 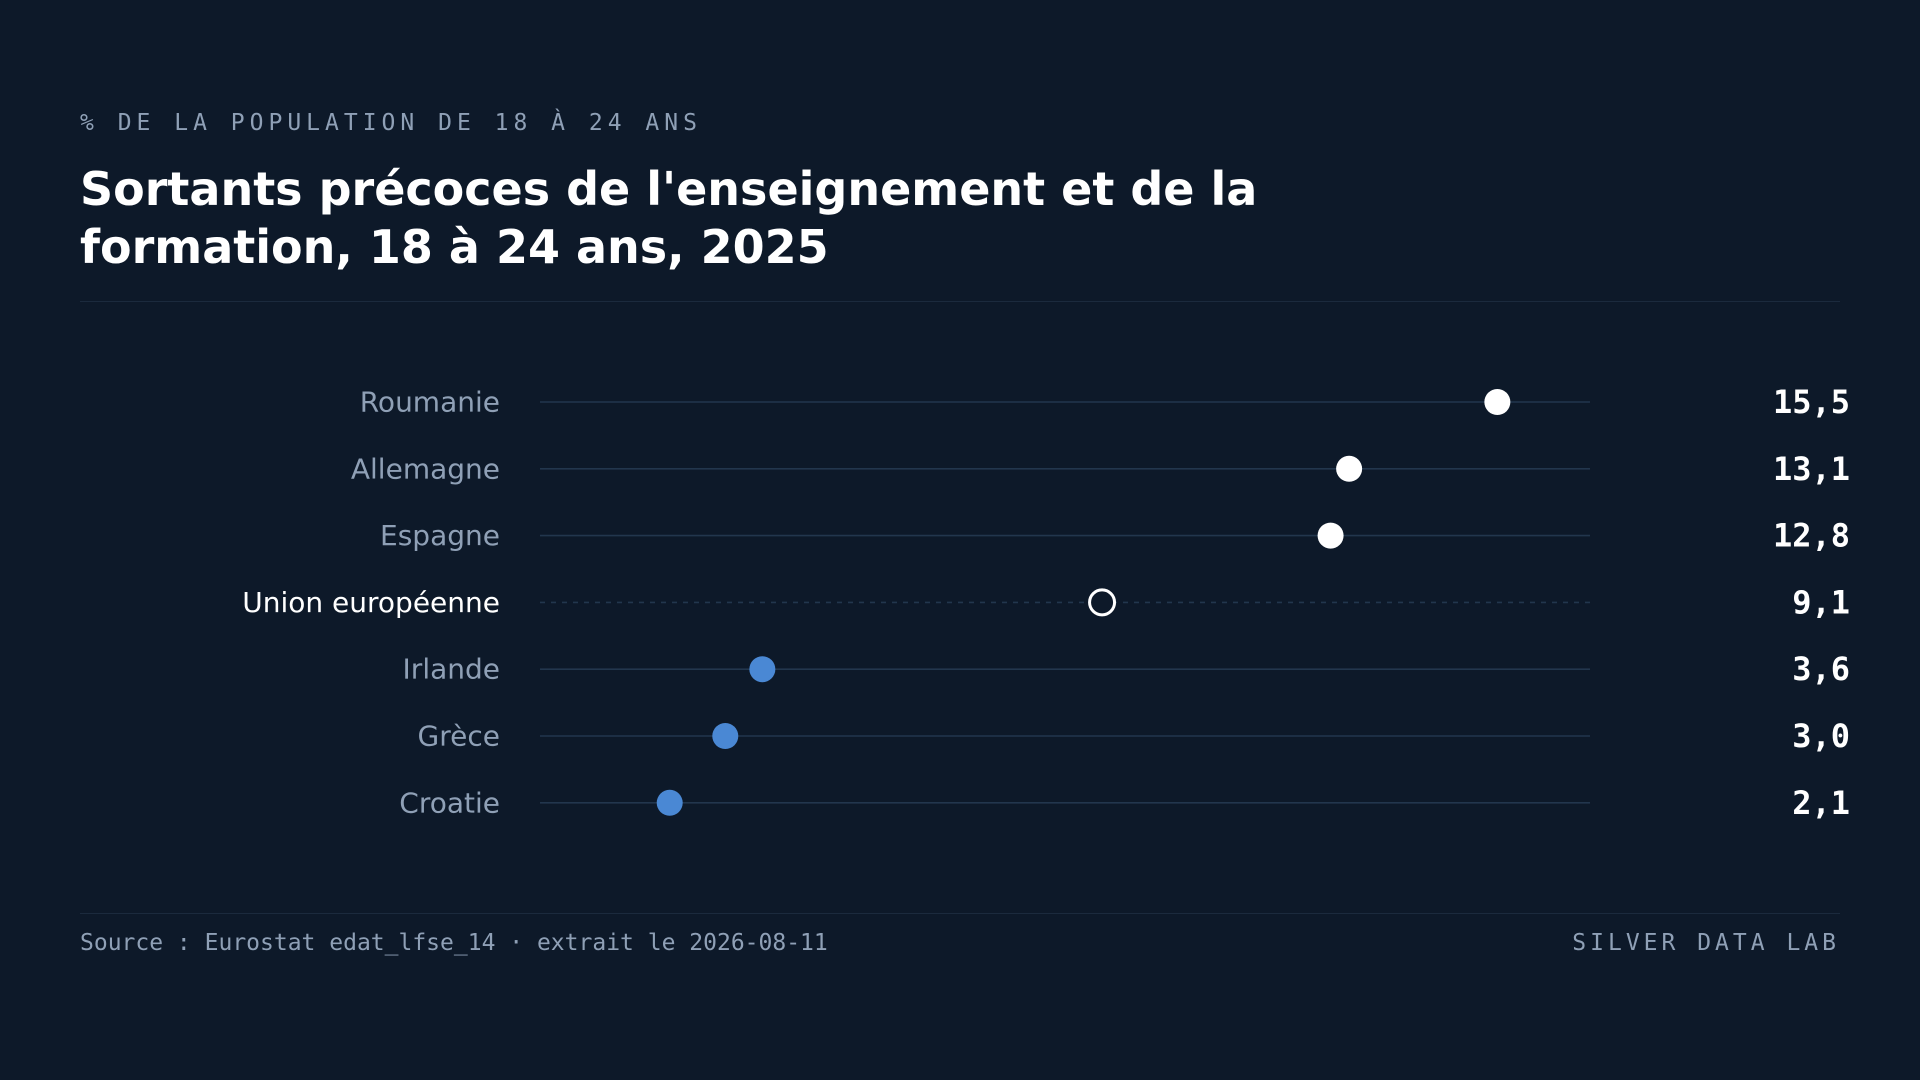 I want to click on category-label: Irlande, so click(x=451, y=669).